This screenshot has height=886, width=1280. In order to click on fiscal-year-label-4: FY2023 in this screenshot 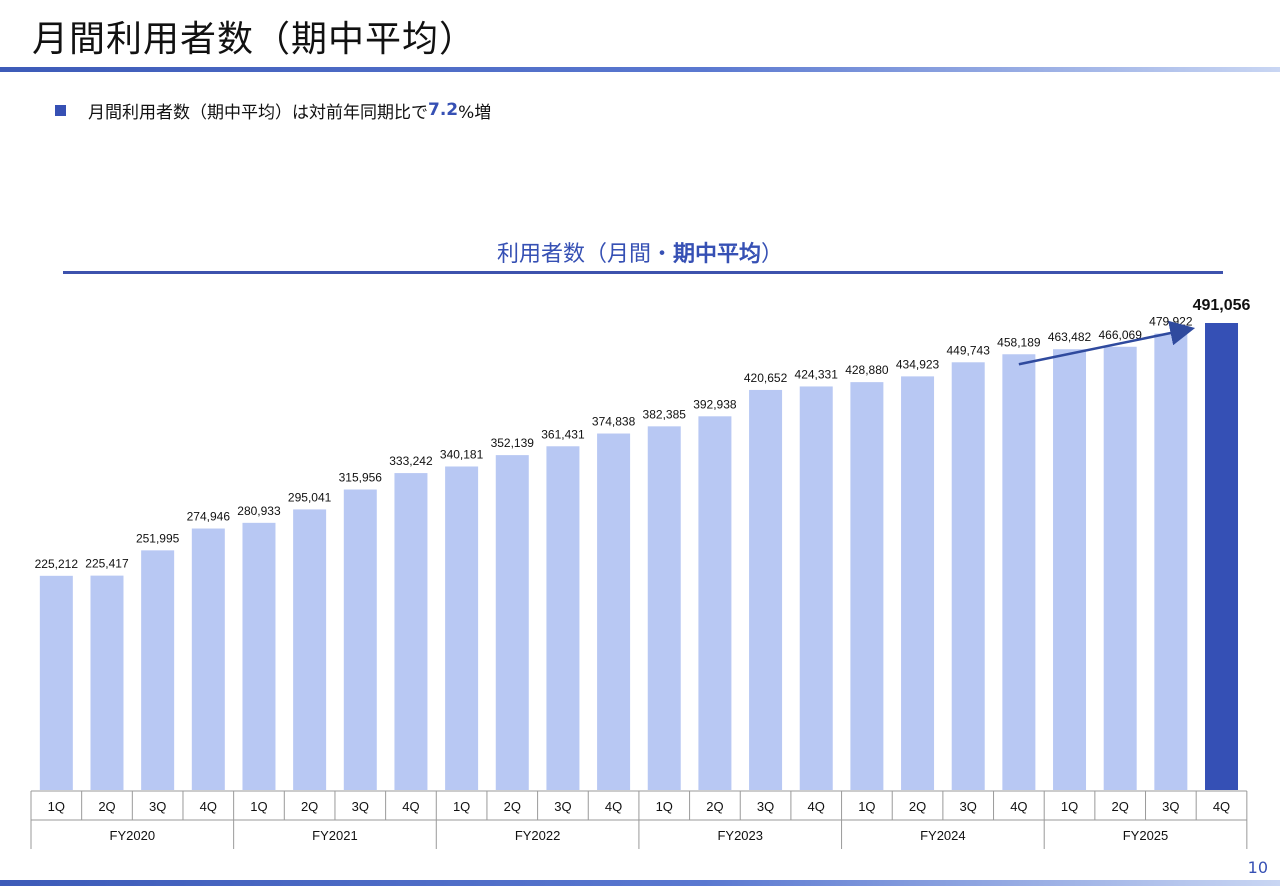, I will do `click(740, 835)`.